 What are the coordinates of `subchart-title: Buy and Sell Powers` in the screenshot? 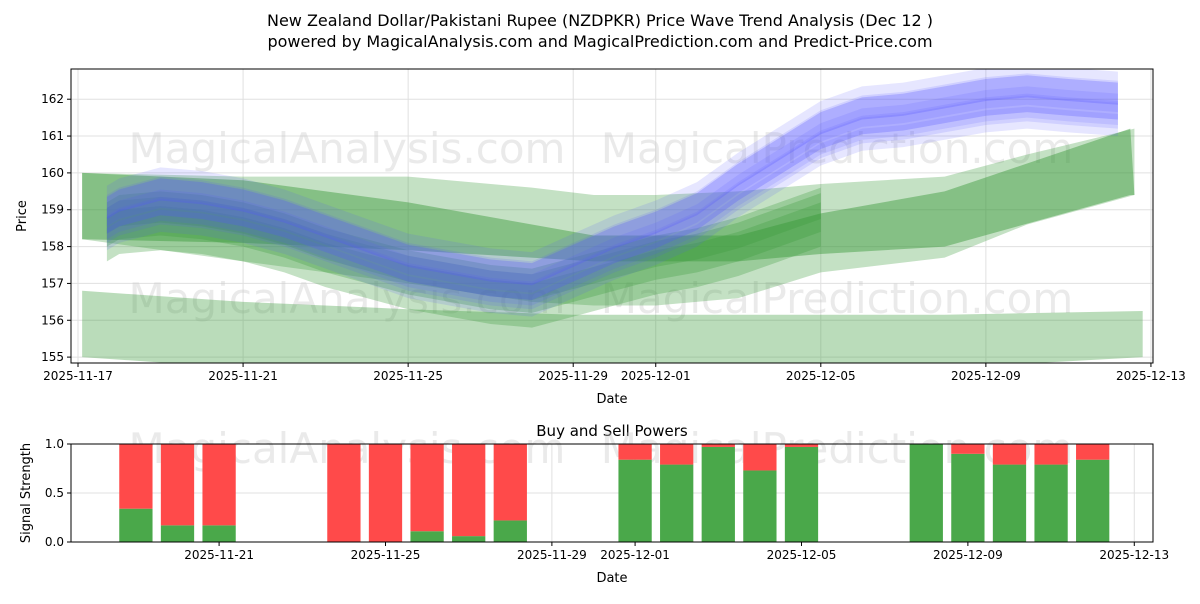 It's located at (612, 431).